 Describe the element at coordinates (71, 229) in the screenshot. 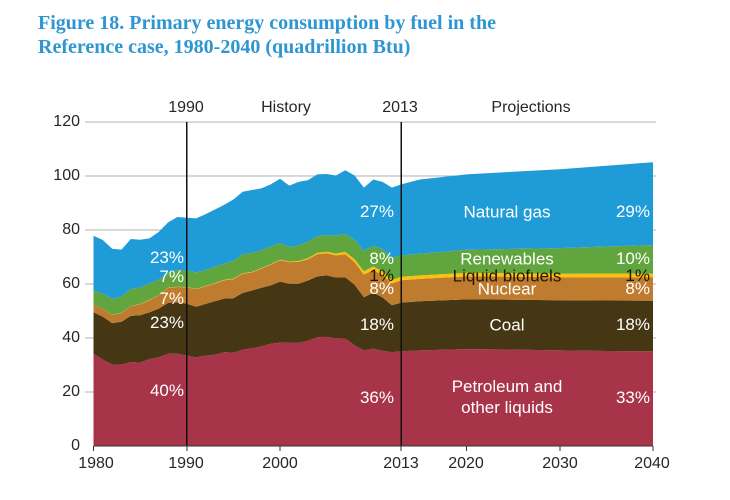

I see `y-axis-label: 80` at that location.